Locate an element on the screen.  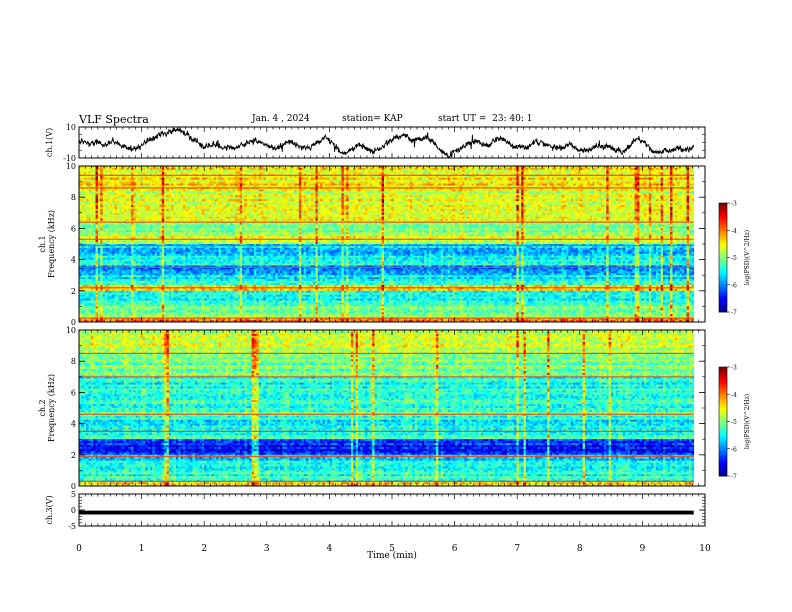
ch1-spectrogram-colorbar is located at coordinates (723, 258).